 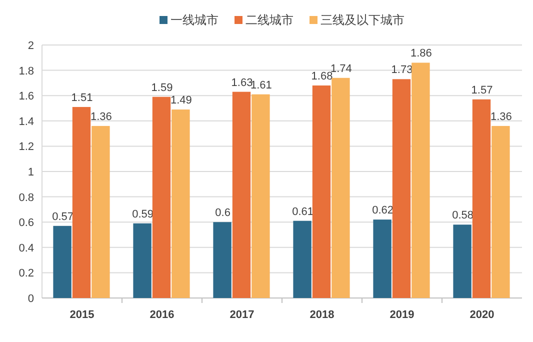 What do you see at coordinates (482, 315) in the screenshot?
I see `x-tick-label: 2020` at bounding box center [482, 315].